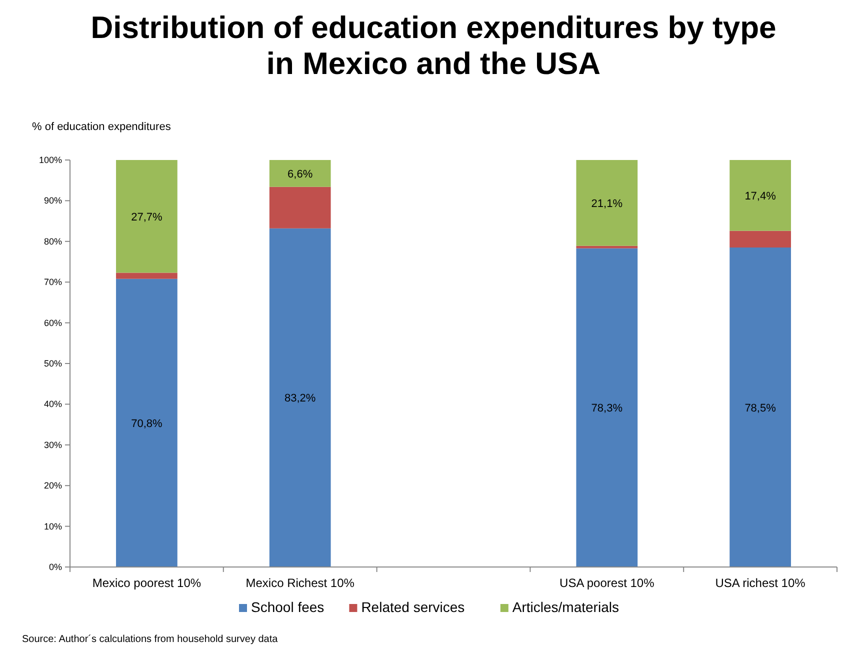  What do you see at coordinates (53, 241) in the screenshot?
I see `y-tick-label: 80%` at bounding box center [53, 241].